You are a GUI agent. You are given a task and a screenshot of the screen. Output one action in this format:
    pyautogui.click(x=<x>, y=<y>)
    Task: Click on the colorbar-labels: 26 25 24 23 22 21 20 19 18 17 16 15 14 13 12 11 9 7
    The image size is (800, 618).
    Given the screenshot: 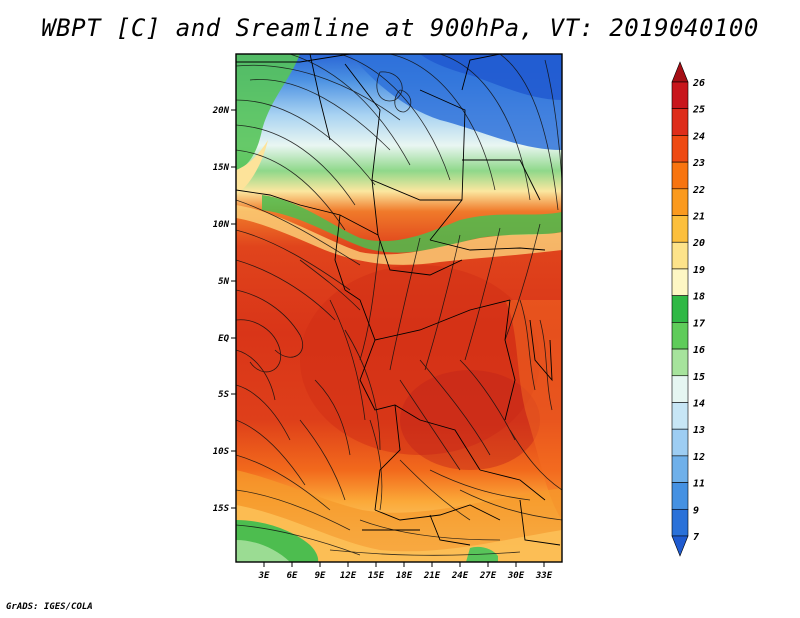 What is the action you would take?
    pyautogui.click(x=698, y=310)
    